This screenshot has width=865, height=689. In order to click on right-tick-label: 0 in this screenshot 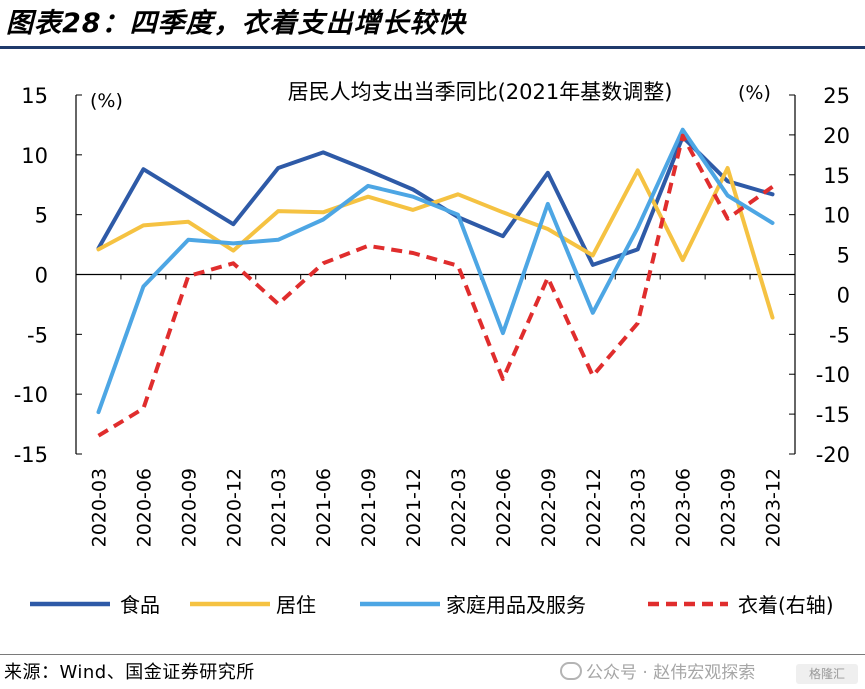, I will do `click(843, 295)`.